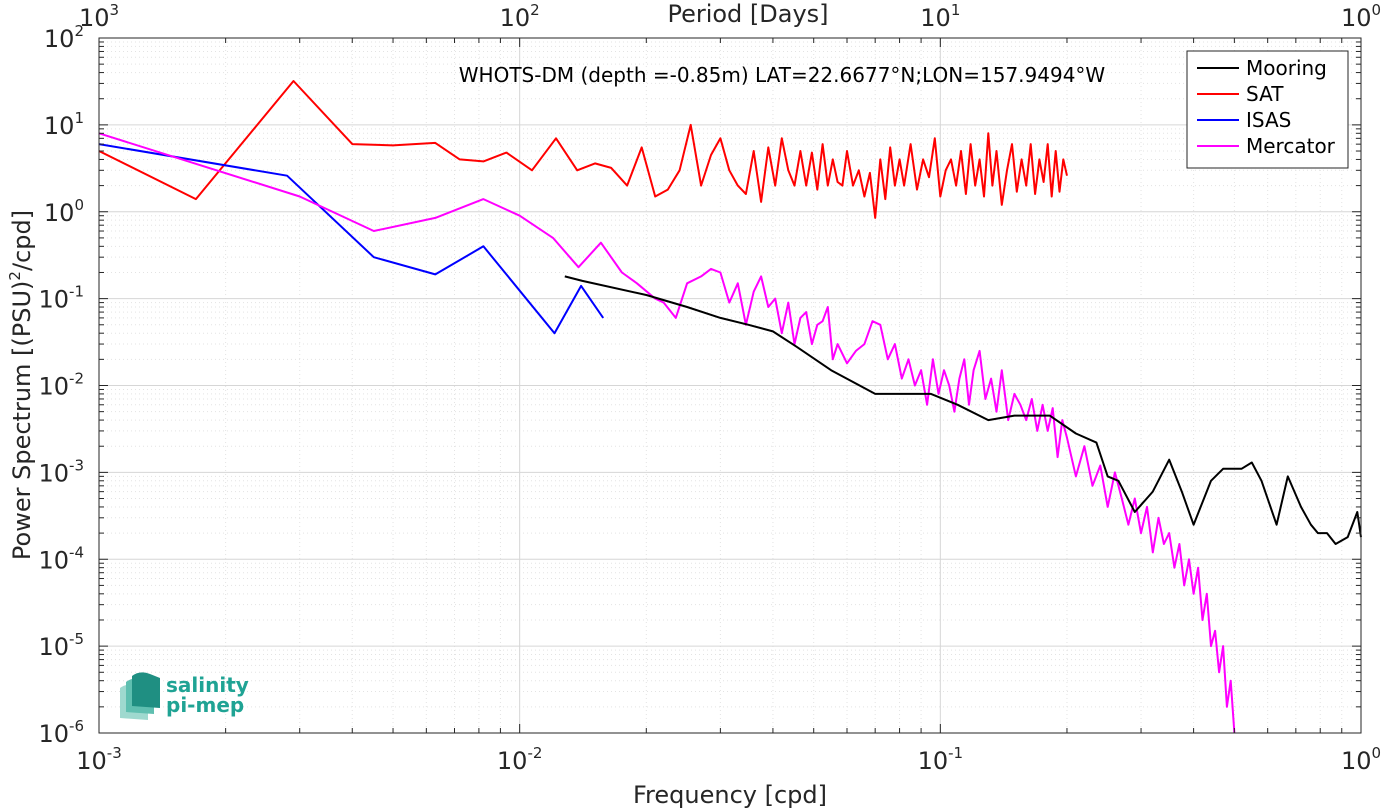 This screenshot has width=1383, height=809. What do you see at coordinates (76, 552) in the screenshot?
I see `y-tick-exp: -4` at bounding box center [76, 552].